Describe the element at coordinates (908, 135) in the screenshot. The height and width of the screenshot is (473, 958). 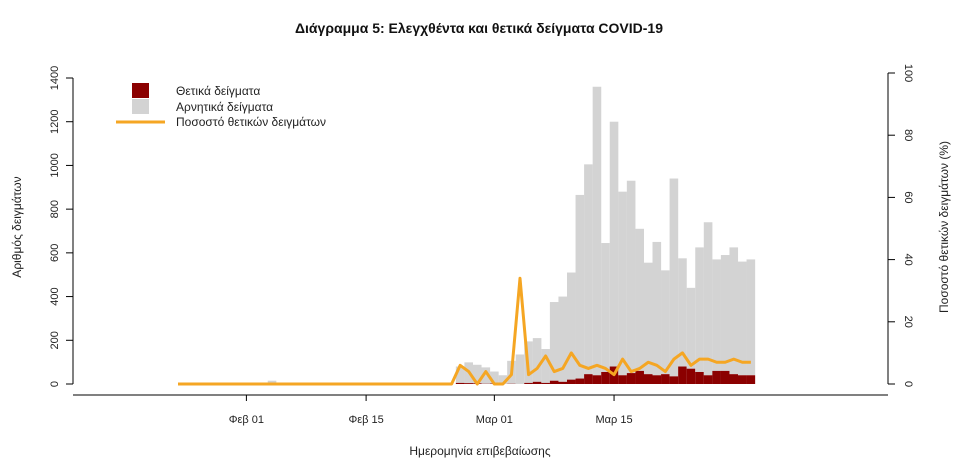
I see `y2-tick-label: 80` at that location.